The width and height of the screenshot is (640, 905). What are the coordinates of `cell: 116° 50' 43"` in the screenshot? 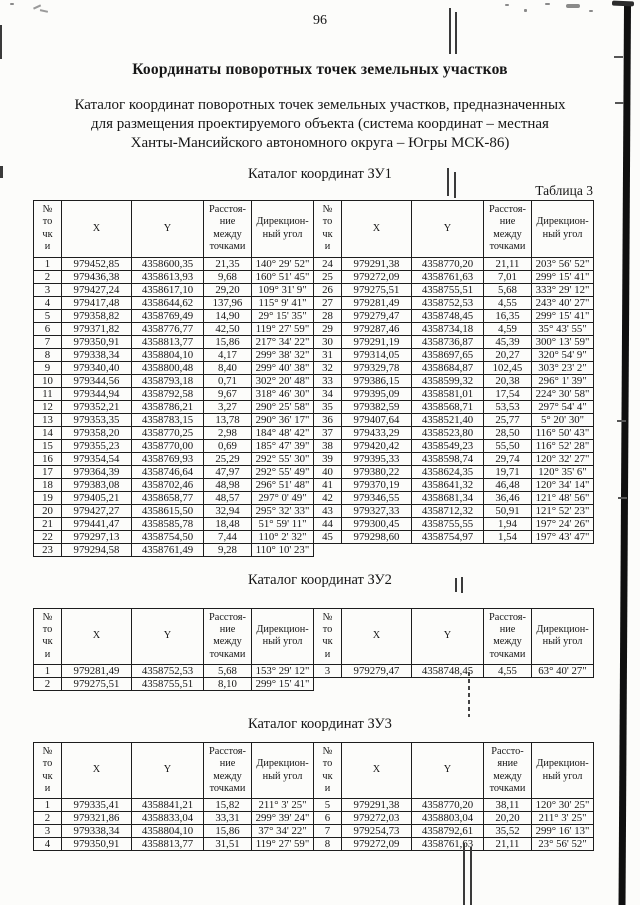 It's located at (562, 432).